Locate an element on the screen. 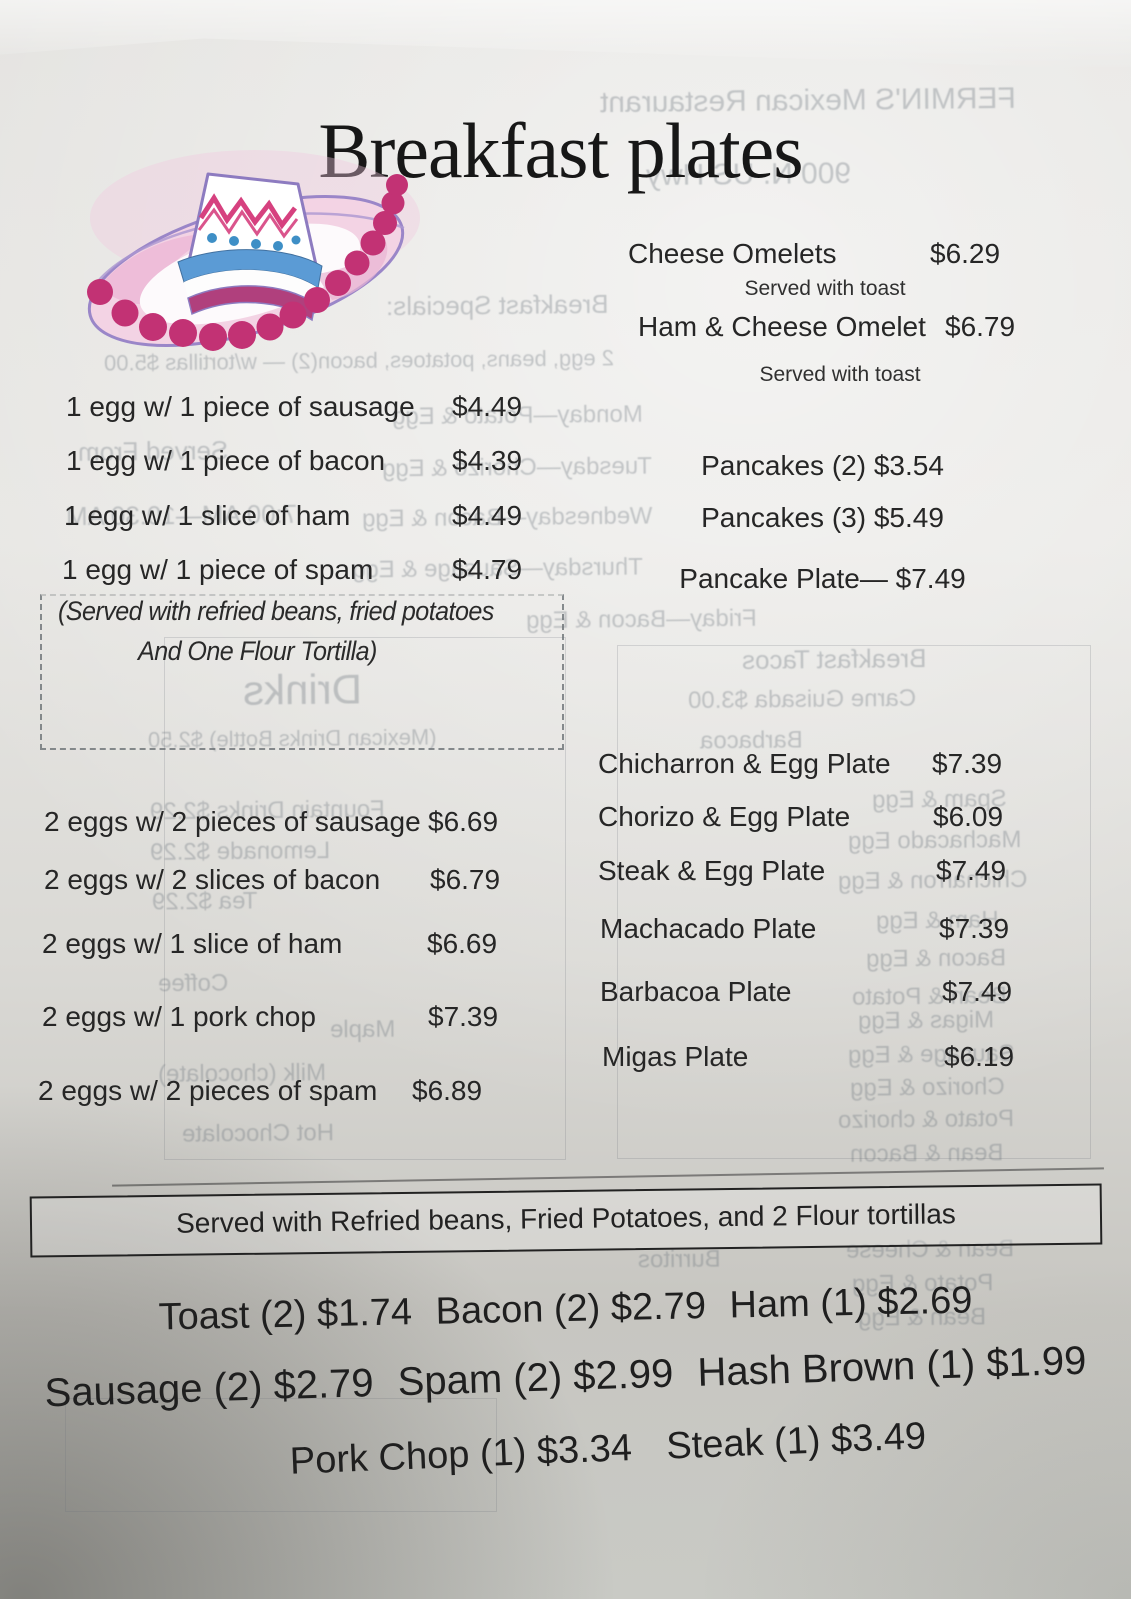 The width and height of the screenshot is (1131, 1599). item-name: Bacon (2) is located at coordinates (518, 1310).